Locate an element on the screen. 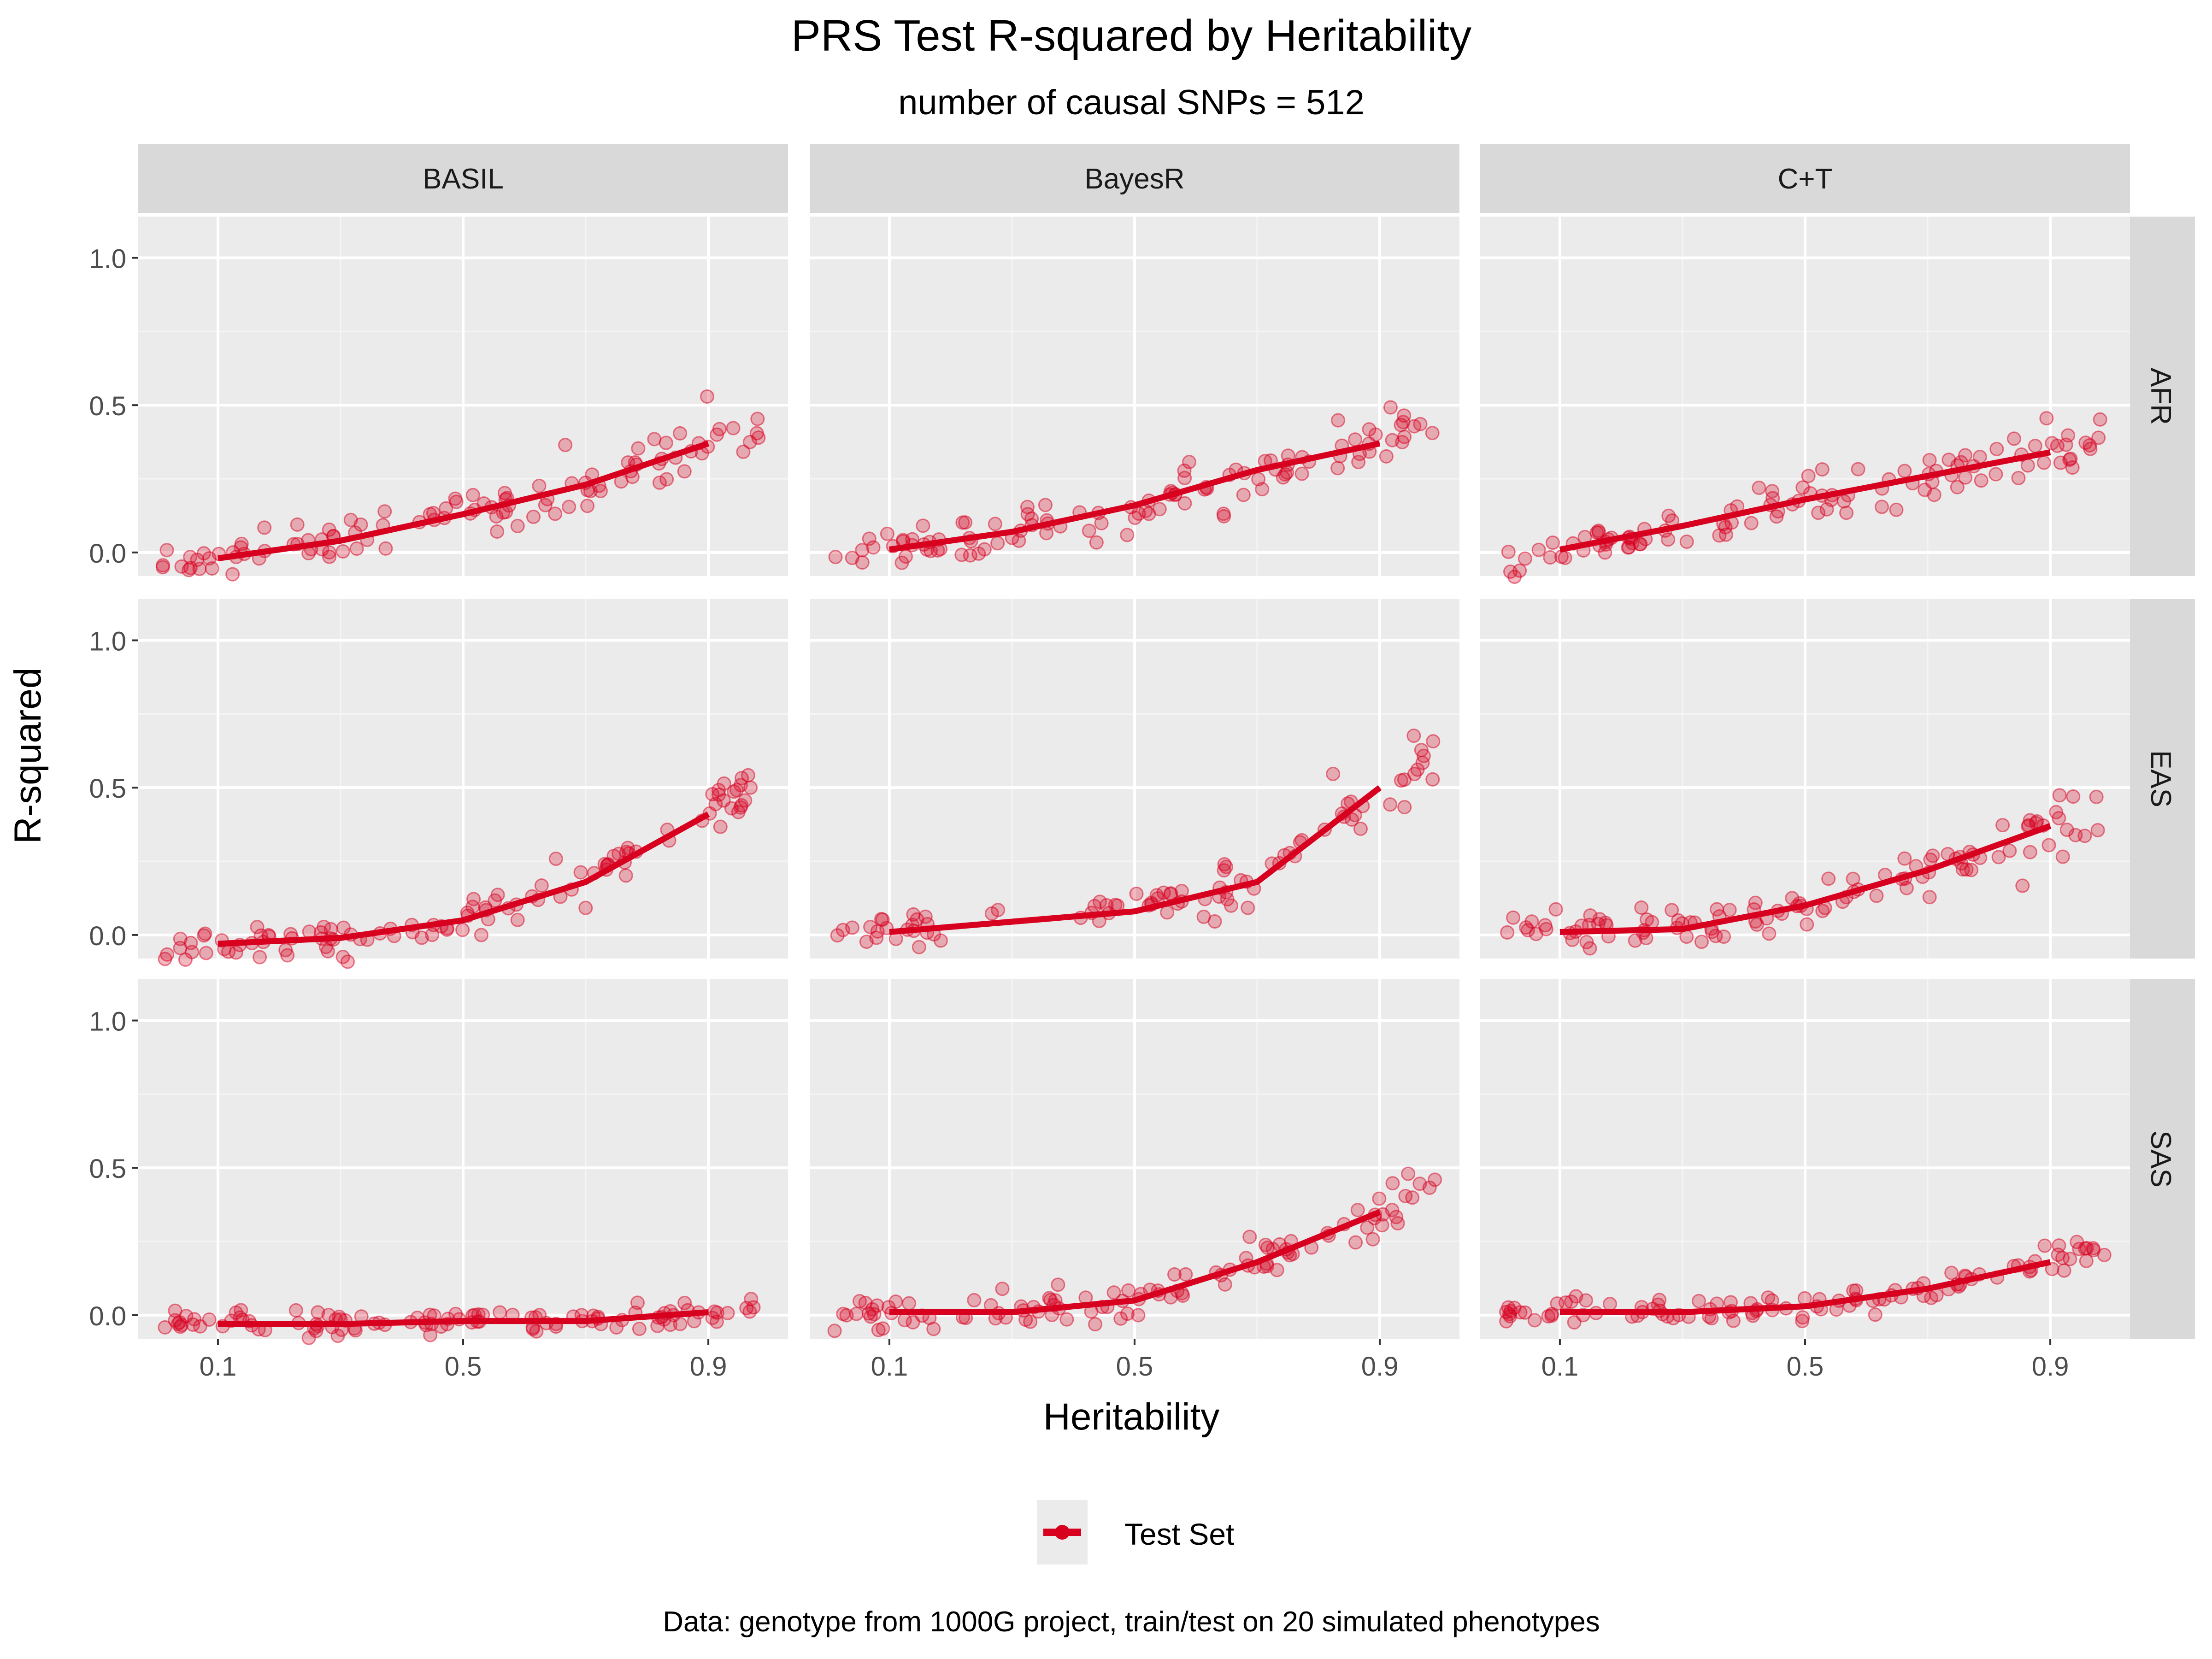 The image size is (2212, 1659). x-tick-label: 0.9 is located at coordinates (708, 1367).